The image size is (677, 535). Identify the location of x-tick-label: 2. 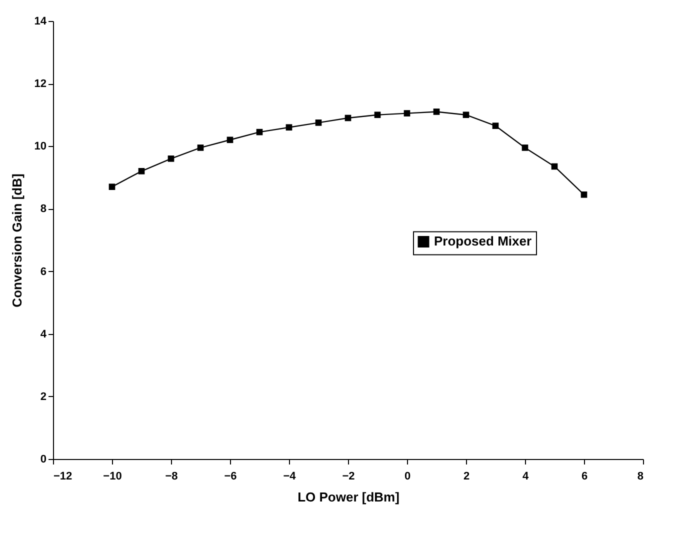
(466, 476).